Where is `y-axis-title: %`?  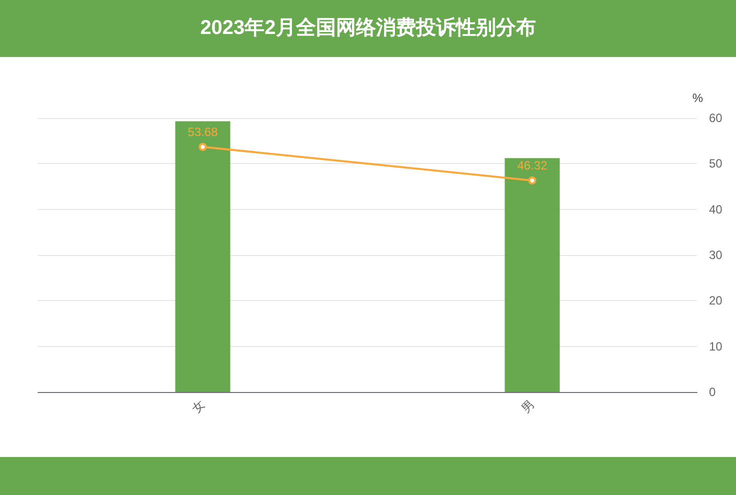 y-axis-title: % is located at coordinates (698, 98).